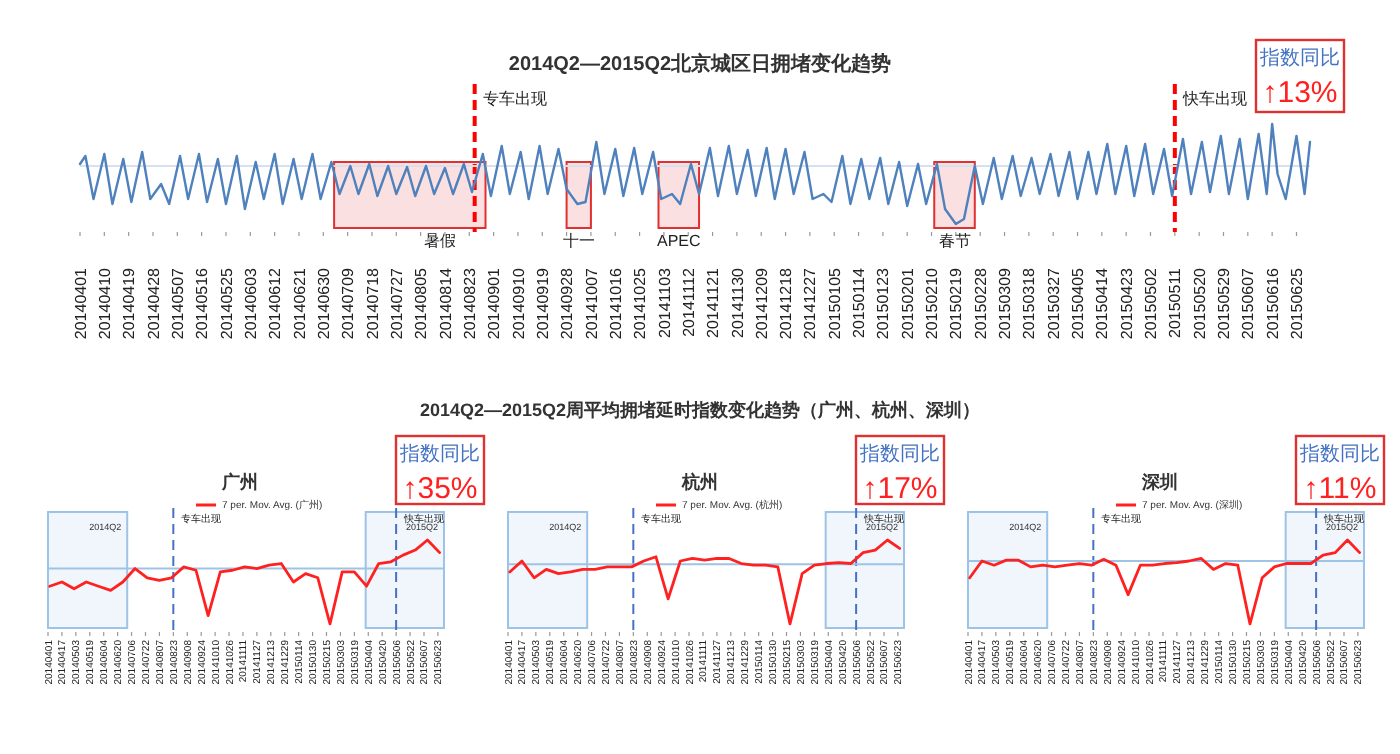  What do you see at coordinates (1151, 303) in the screenshot?
I see `x-tick-label: 20150502` at bounding box center [1151, 303].